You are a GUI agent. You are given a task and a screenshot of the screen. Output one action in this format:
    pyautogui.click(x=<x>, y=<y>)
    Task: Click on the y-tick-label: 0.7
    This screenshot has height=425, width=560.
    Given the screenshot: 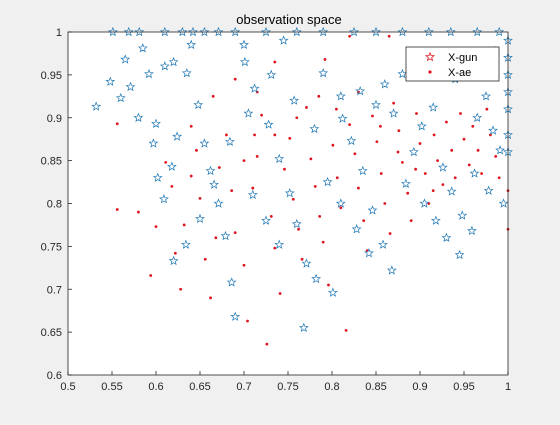 What is the action you would take?
    pyautogui.click(x=54, y=290)
    